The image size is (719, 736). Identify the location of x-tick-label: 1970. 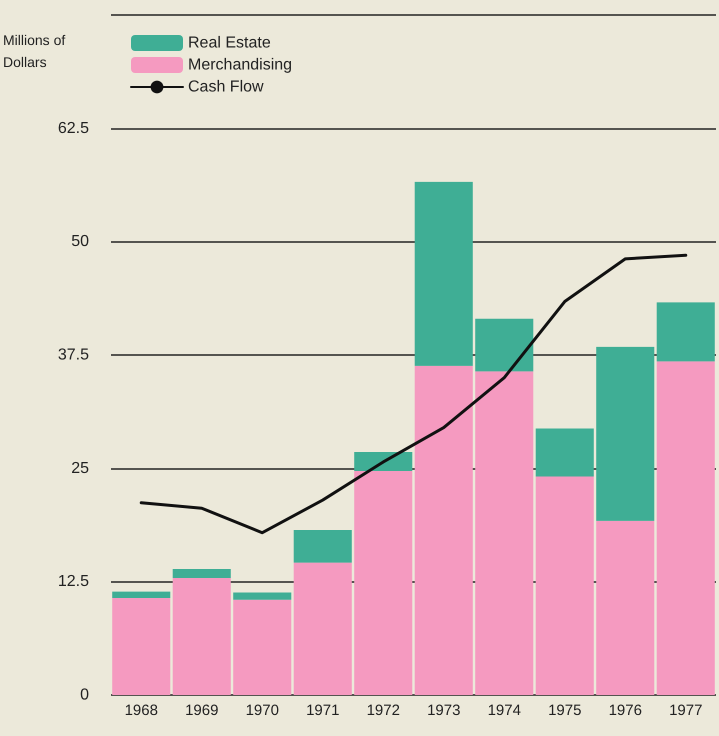
(262, 710).